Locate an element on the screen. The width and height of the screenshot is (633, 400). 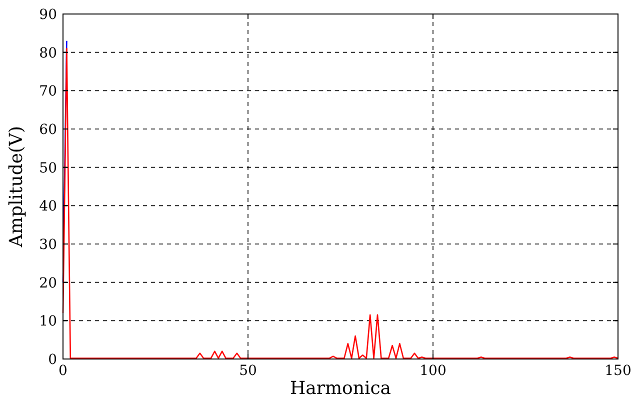
y-tick-label: 50 is located at coordinates (48, 168).